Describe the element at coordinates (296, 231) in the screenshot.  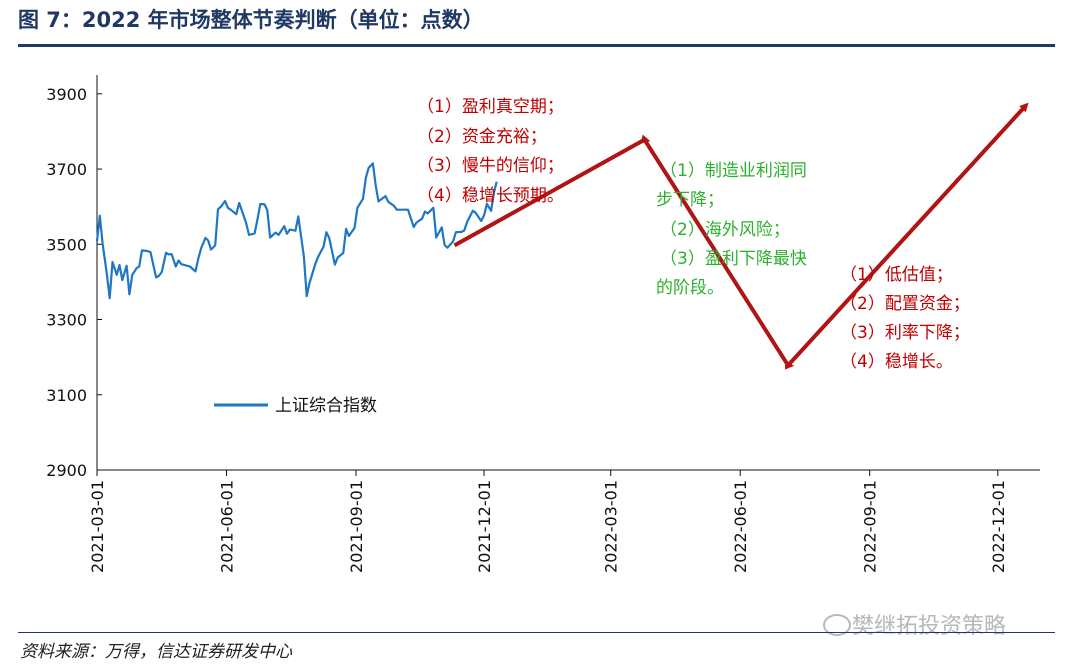
I see `series-line-shanghai-composite` at that location.